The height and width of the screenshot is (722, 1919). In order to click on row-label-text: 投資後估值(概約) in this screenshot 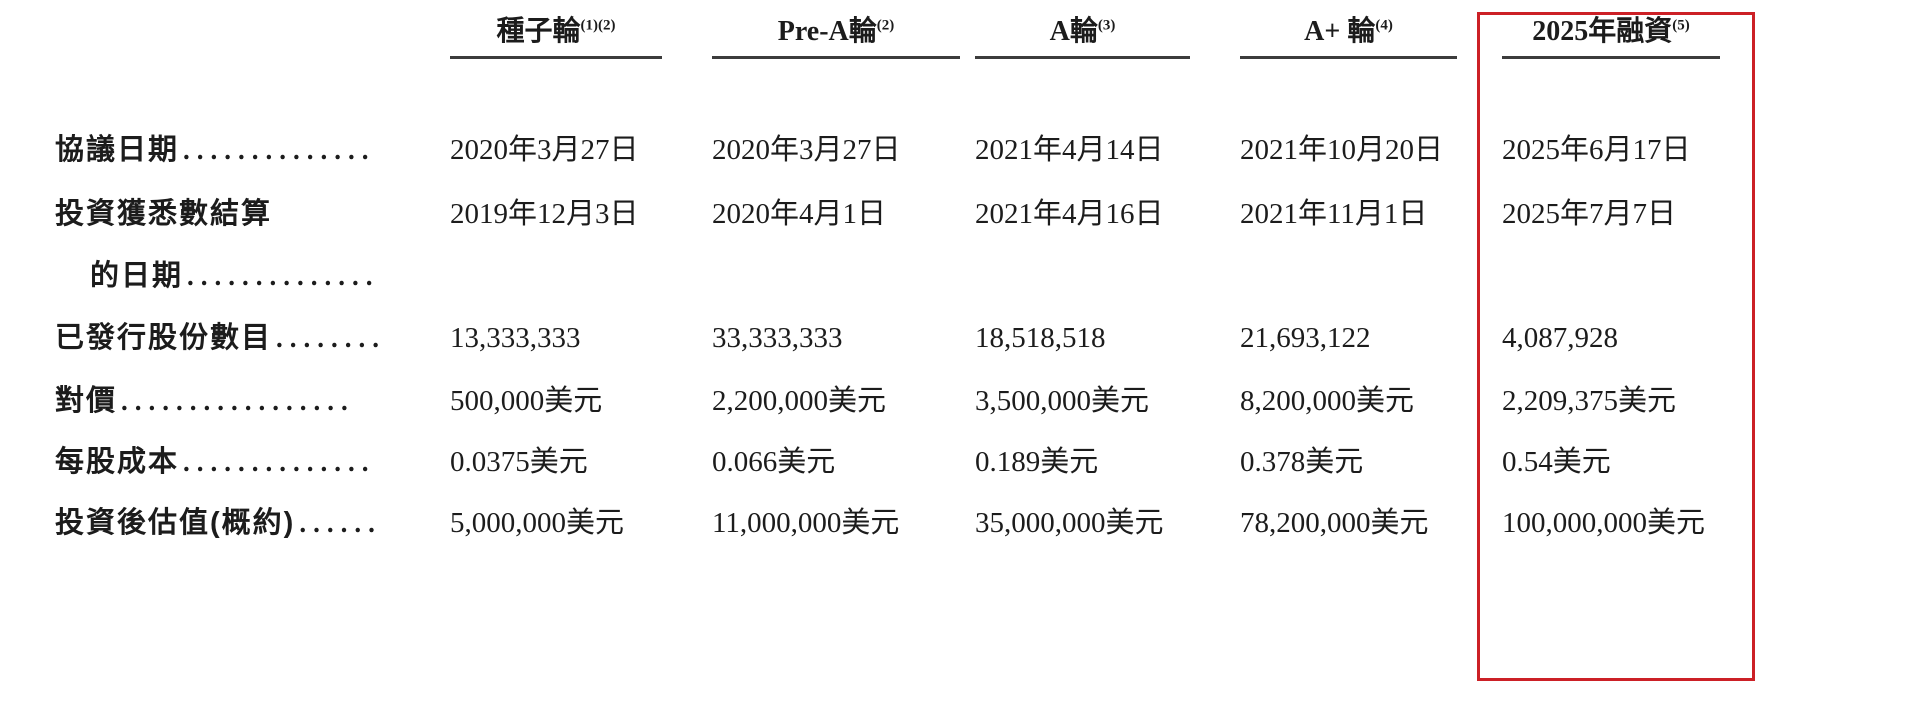, I will do `click(175, 523)`.